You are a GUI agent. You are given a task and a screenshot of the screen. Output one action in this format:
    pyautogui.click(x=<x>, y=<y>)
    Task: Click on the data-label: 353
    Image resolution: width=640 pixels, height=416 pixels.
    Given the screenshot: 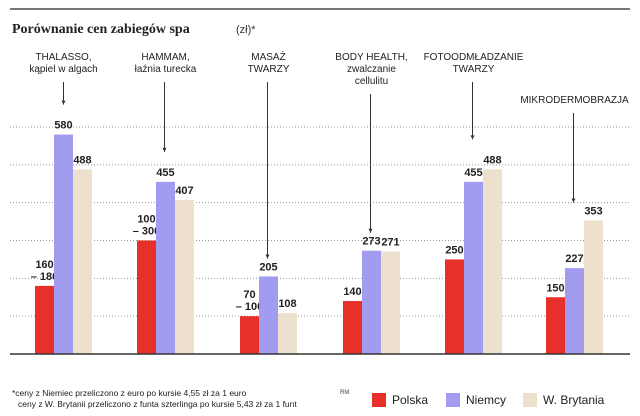 What is the action you would take?
    pyautogui.click(x=593, y=211)
    